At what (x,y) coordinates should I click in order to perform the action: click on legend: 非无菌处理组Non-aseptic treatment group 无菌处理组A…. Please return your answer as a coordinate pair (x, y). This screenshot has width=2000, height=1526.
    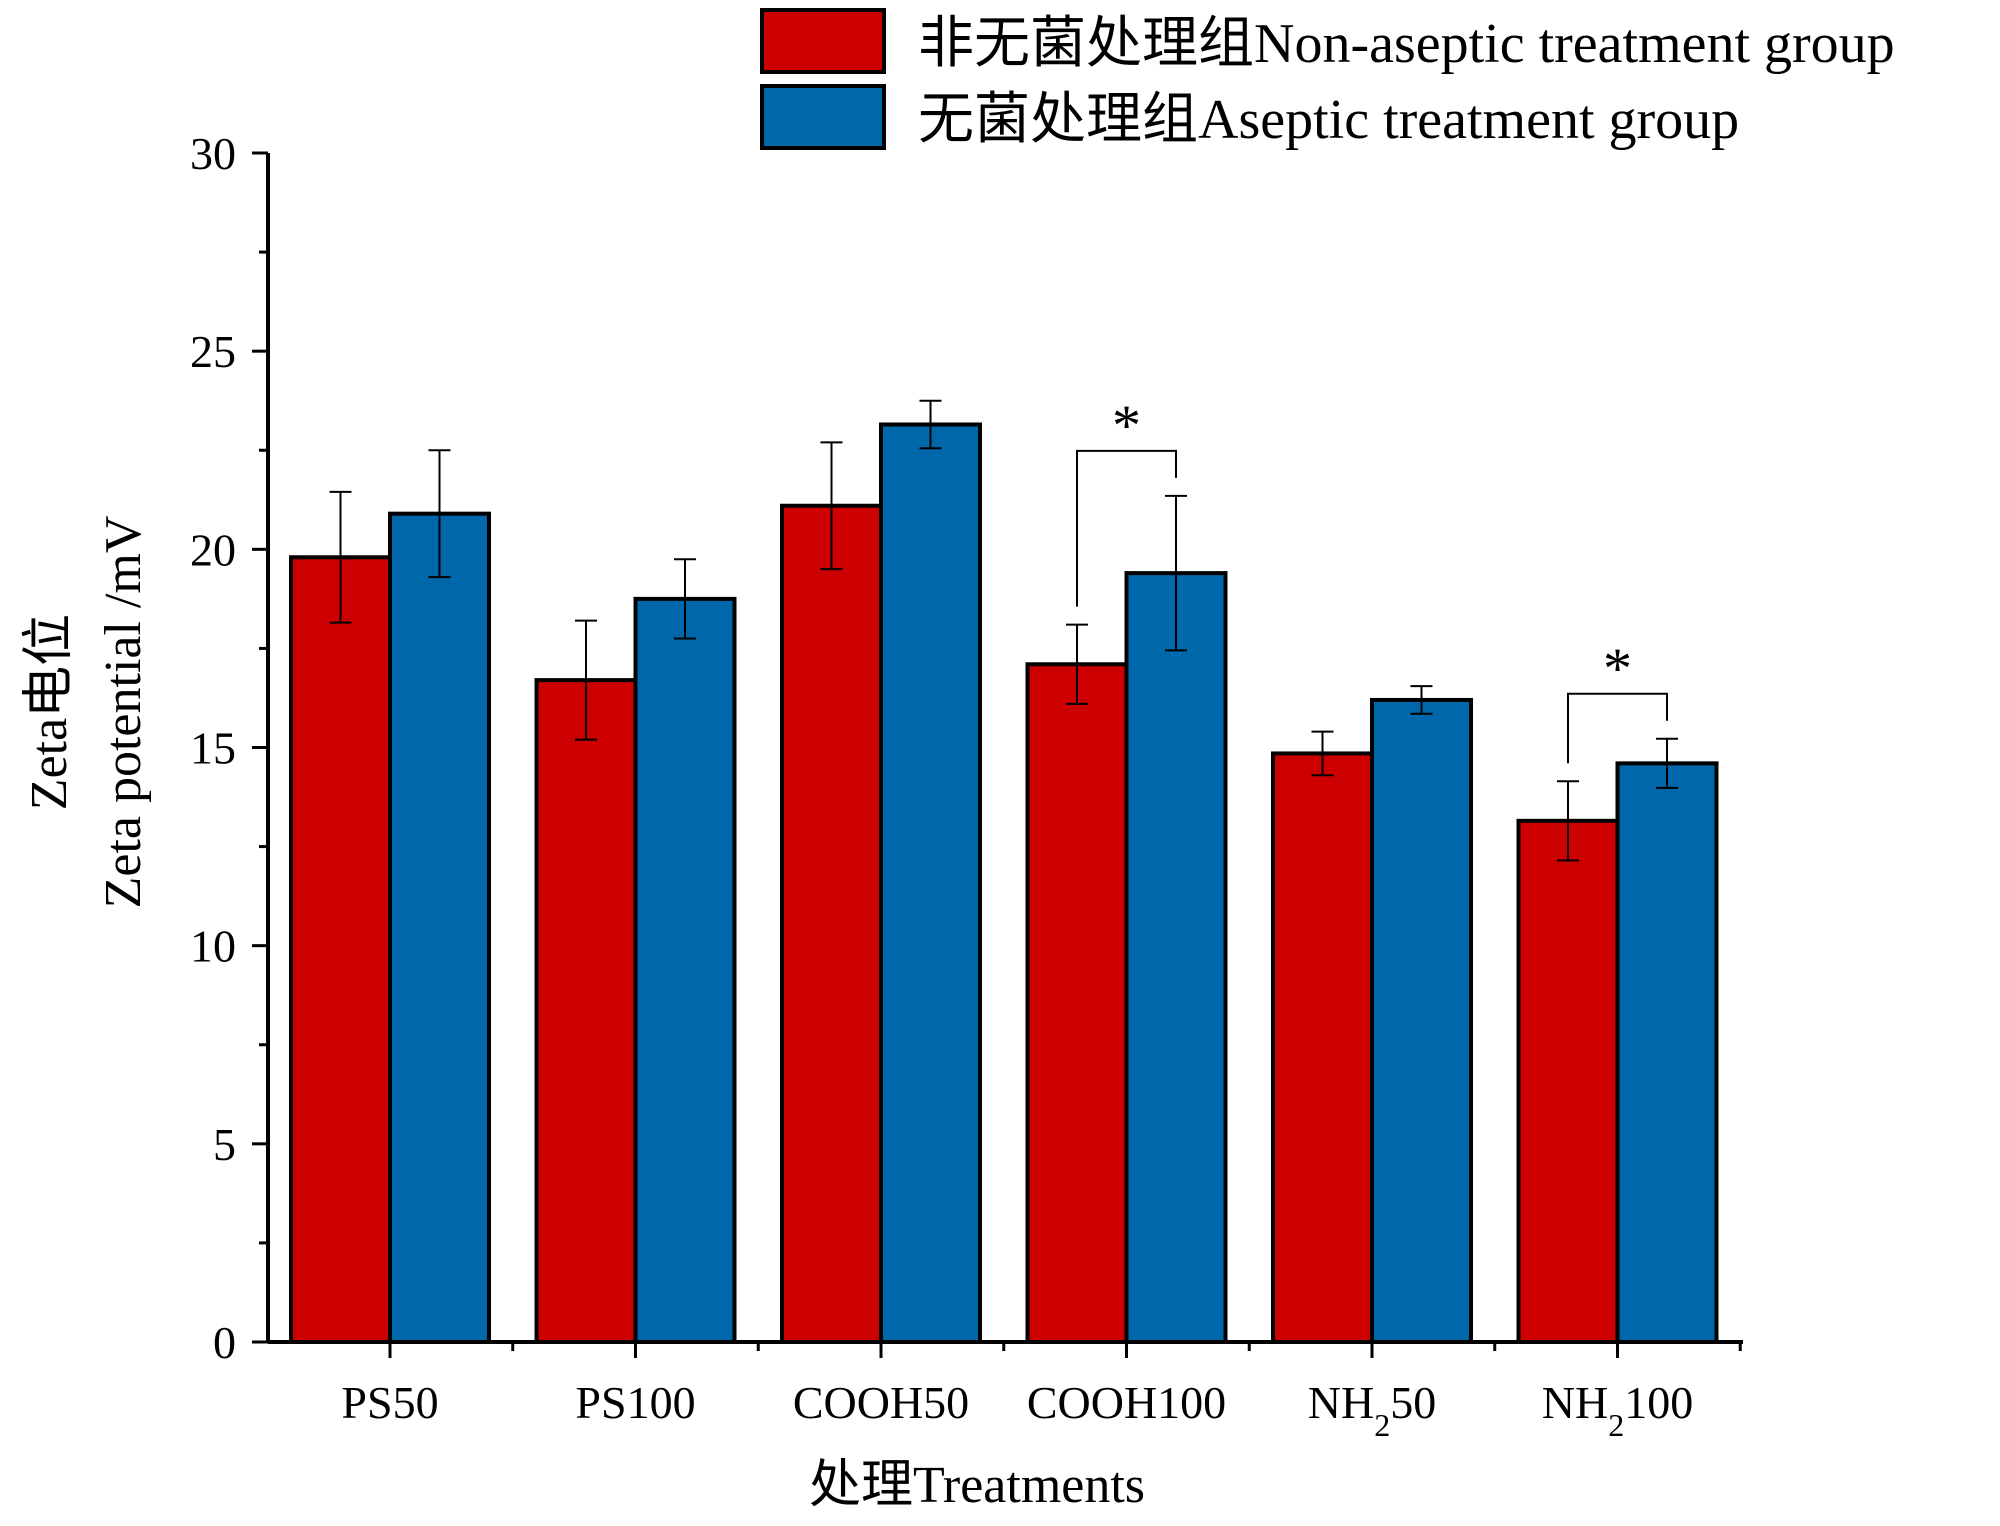
    Looking at the image, I should click on (1327, 79).